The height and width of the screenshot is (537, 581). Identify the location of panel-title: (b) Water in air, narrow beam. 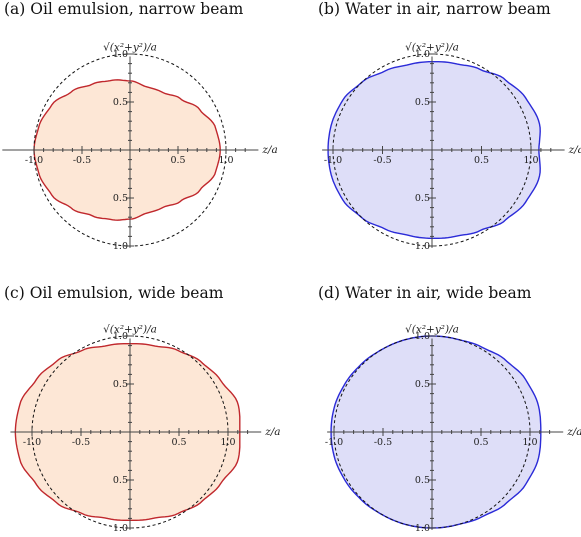
(434, 9).